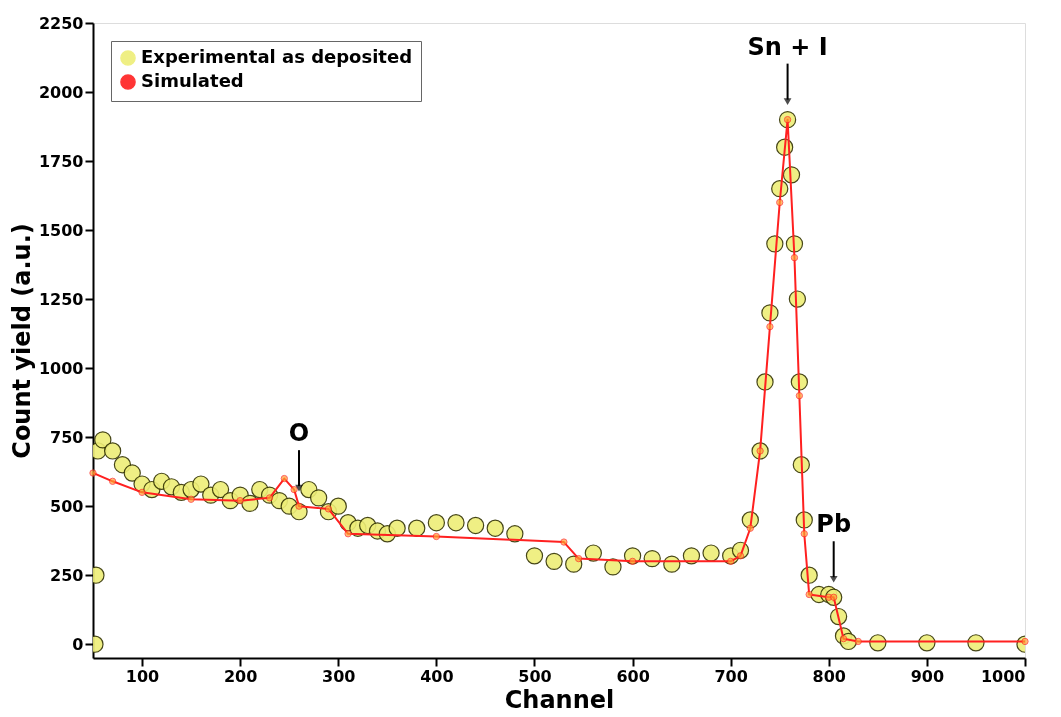 The image size is (1061, 717). Describe the element at coordinates (61, 368) in the screenshot. I see `y-tick-label: 1000` at that location.